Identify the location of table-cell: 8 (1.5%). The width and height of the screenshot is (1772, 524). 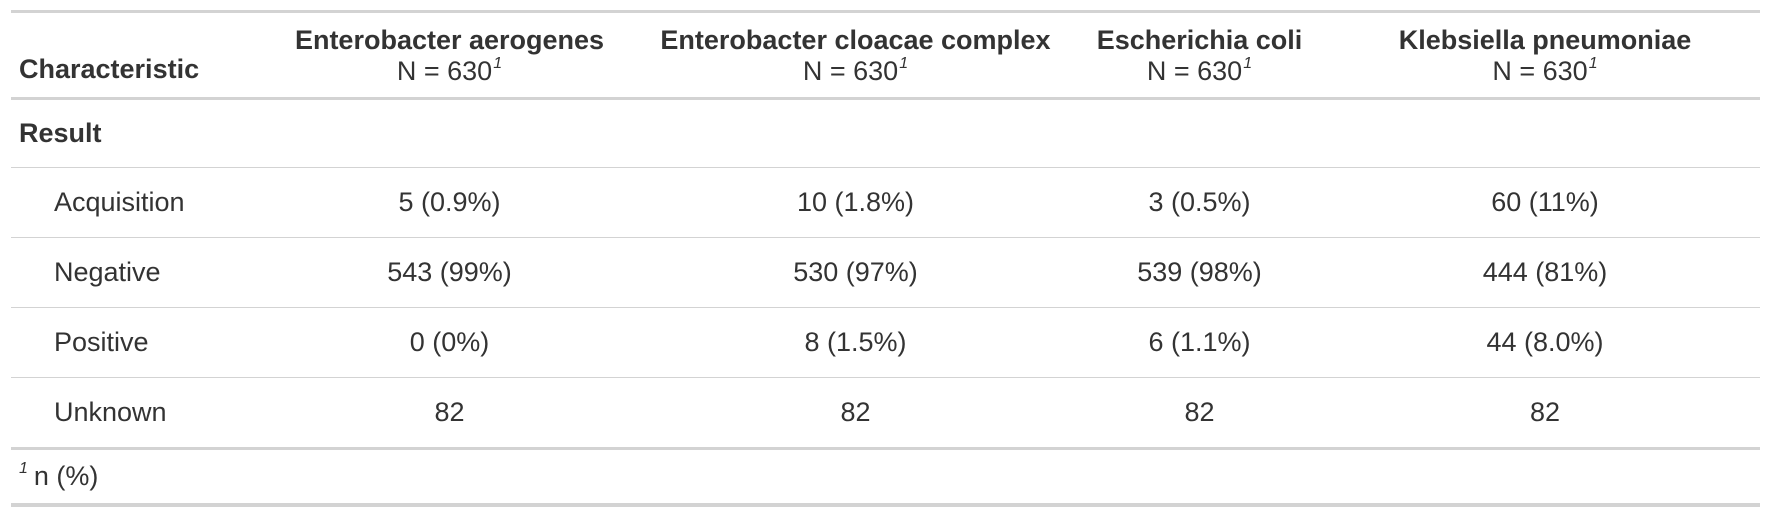
(855, 342).